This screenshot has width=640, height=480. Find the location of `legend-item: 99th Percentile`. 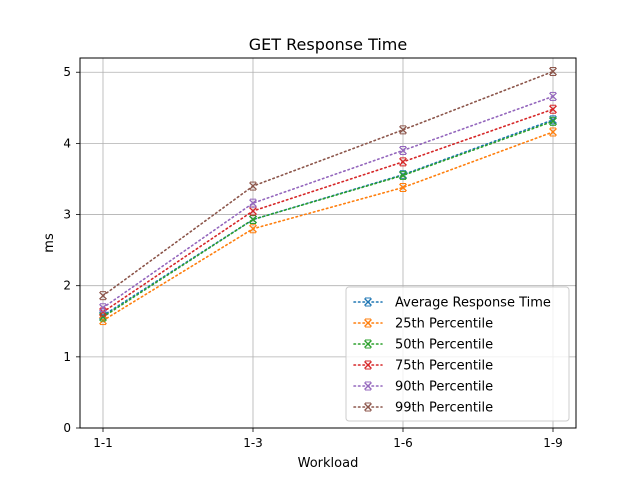

legend-item: 99th Percentile is located at coordinates (423, 408).